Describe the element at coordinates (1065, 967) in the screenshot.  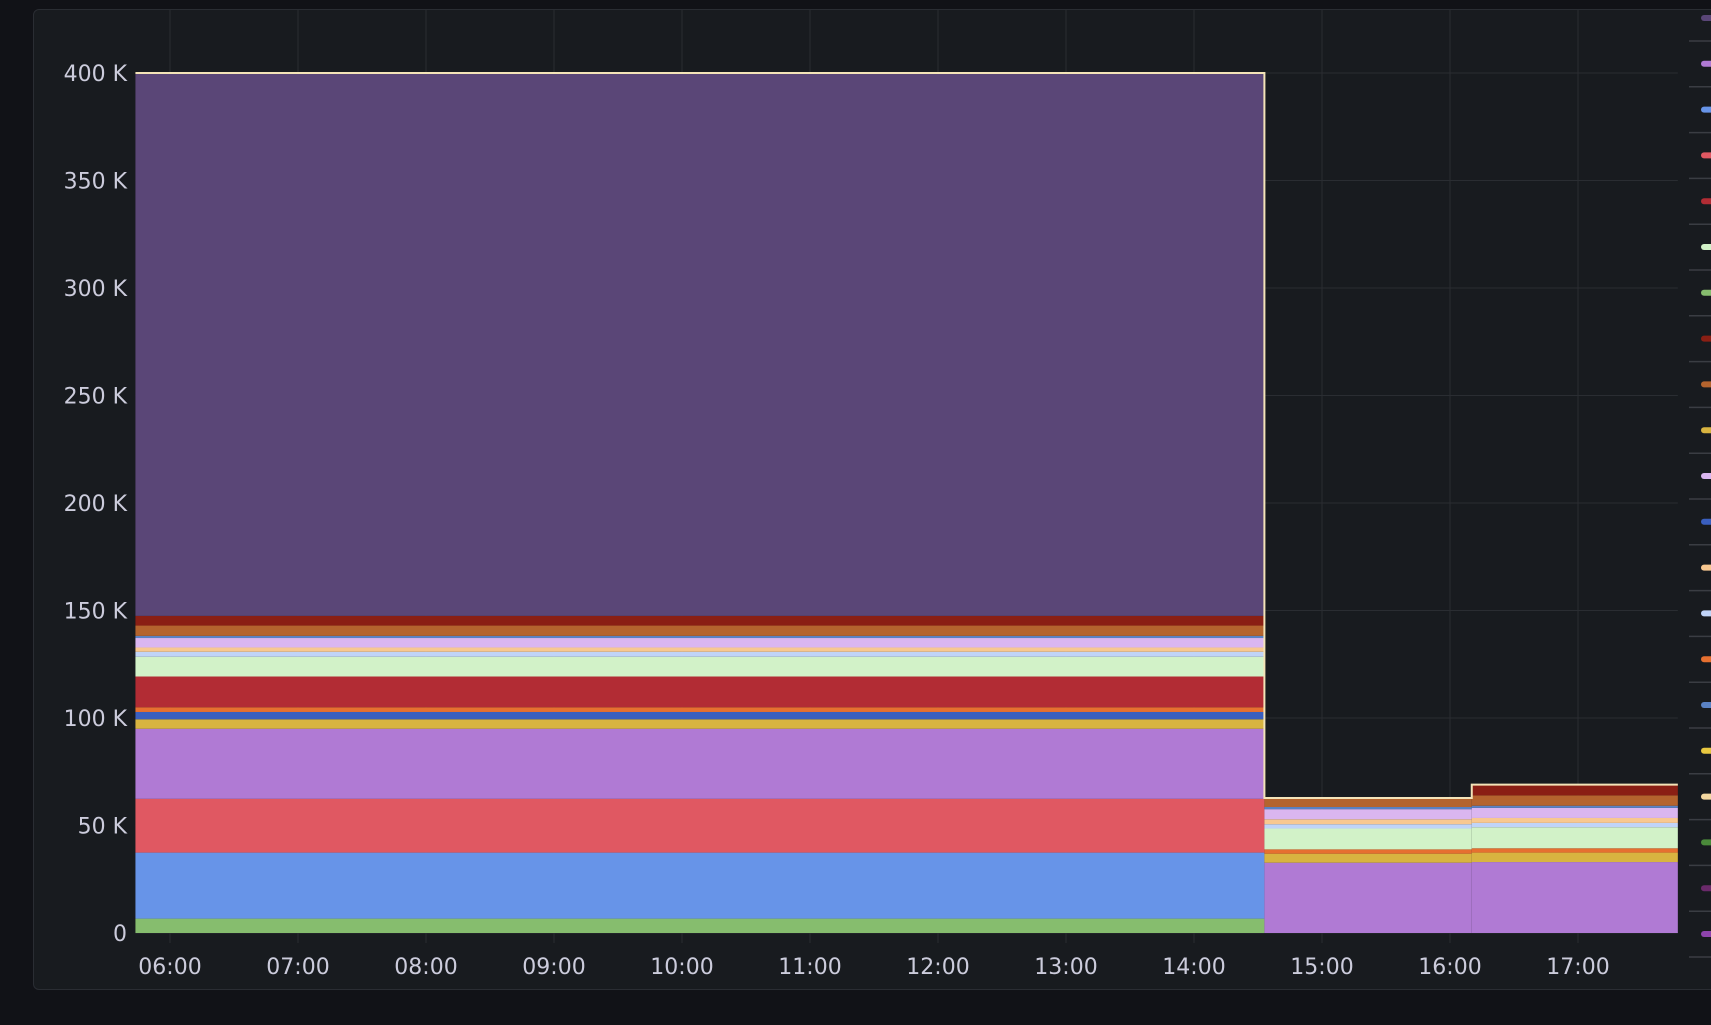
I see `x-tick-label: 13:00` at that location.